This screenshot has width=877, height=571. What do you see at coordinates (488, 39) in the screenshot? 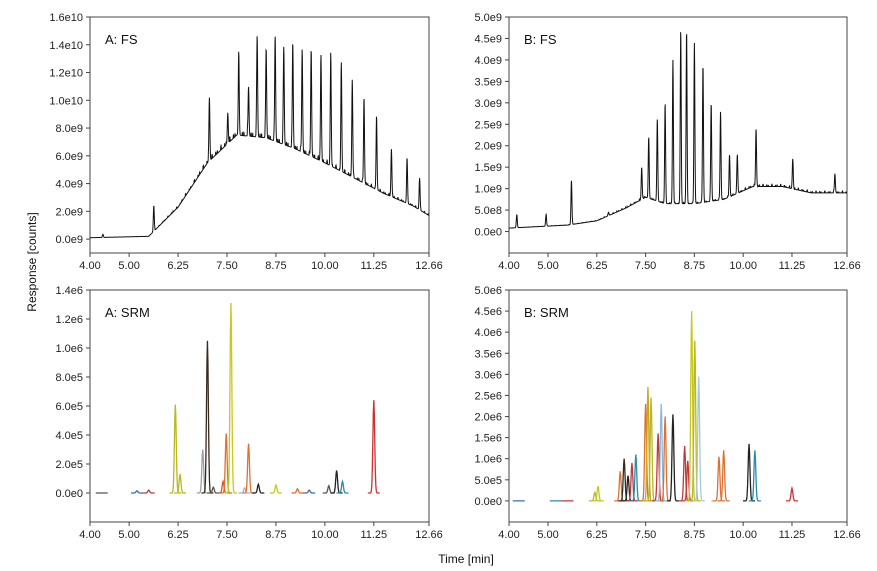
I see `y-tick-label: 4.5e9` at bounding box center [488, 39].